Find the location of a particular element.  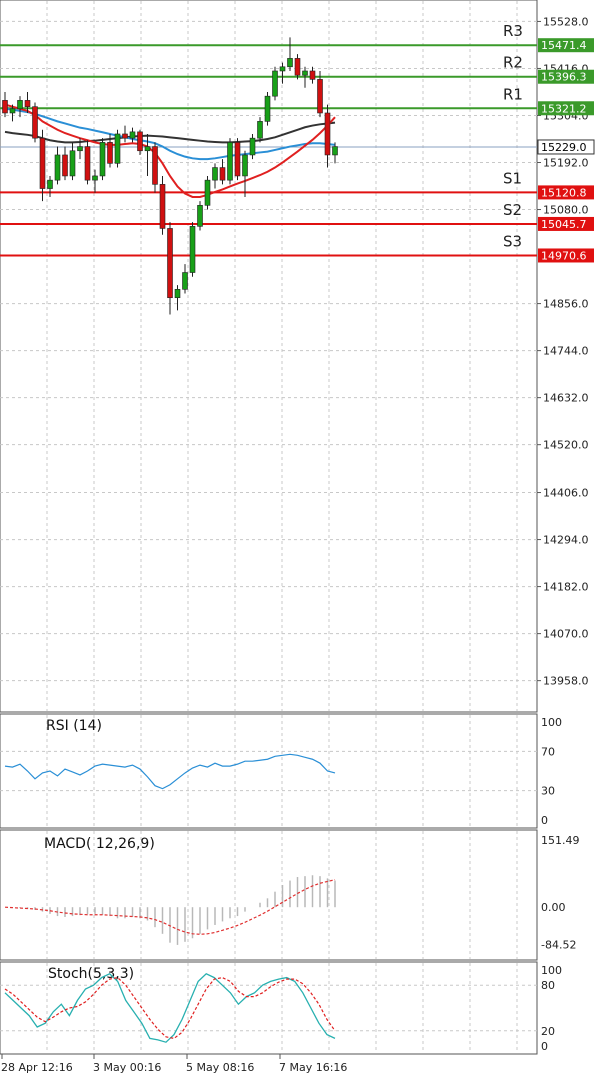

resistance-value-r2: 15396.3 is located at coordinates (564, 77).